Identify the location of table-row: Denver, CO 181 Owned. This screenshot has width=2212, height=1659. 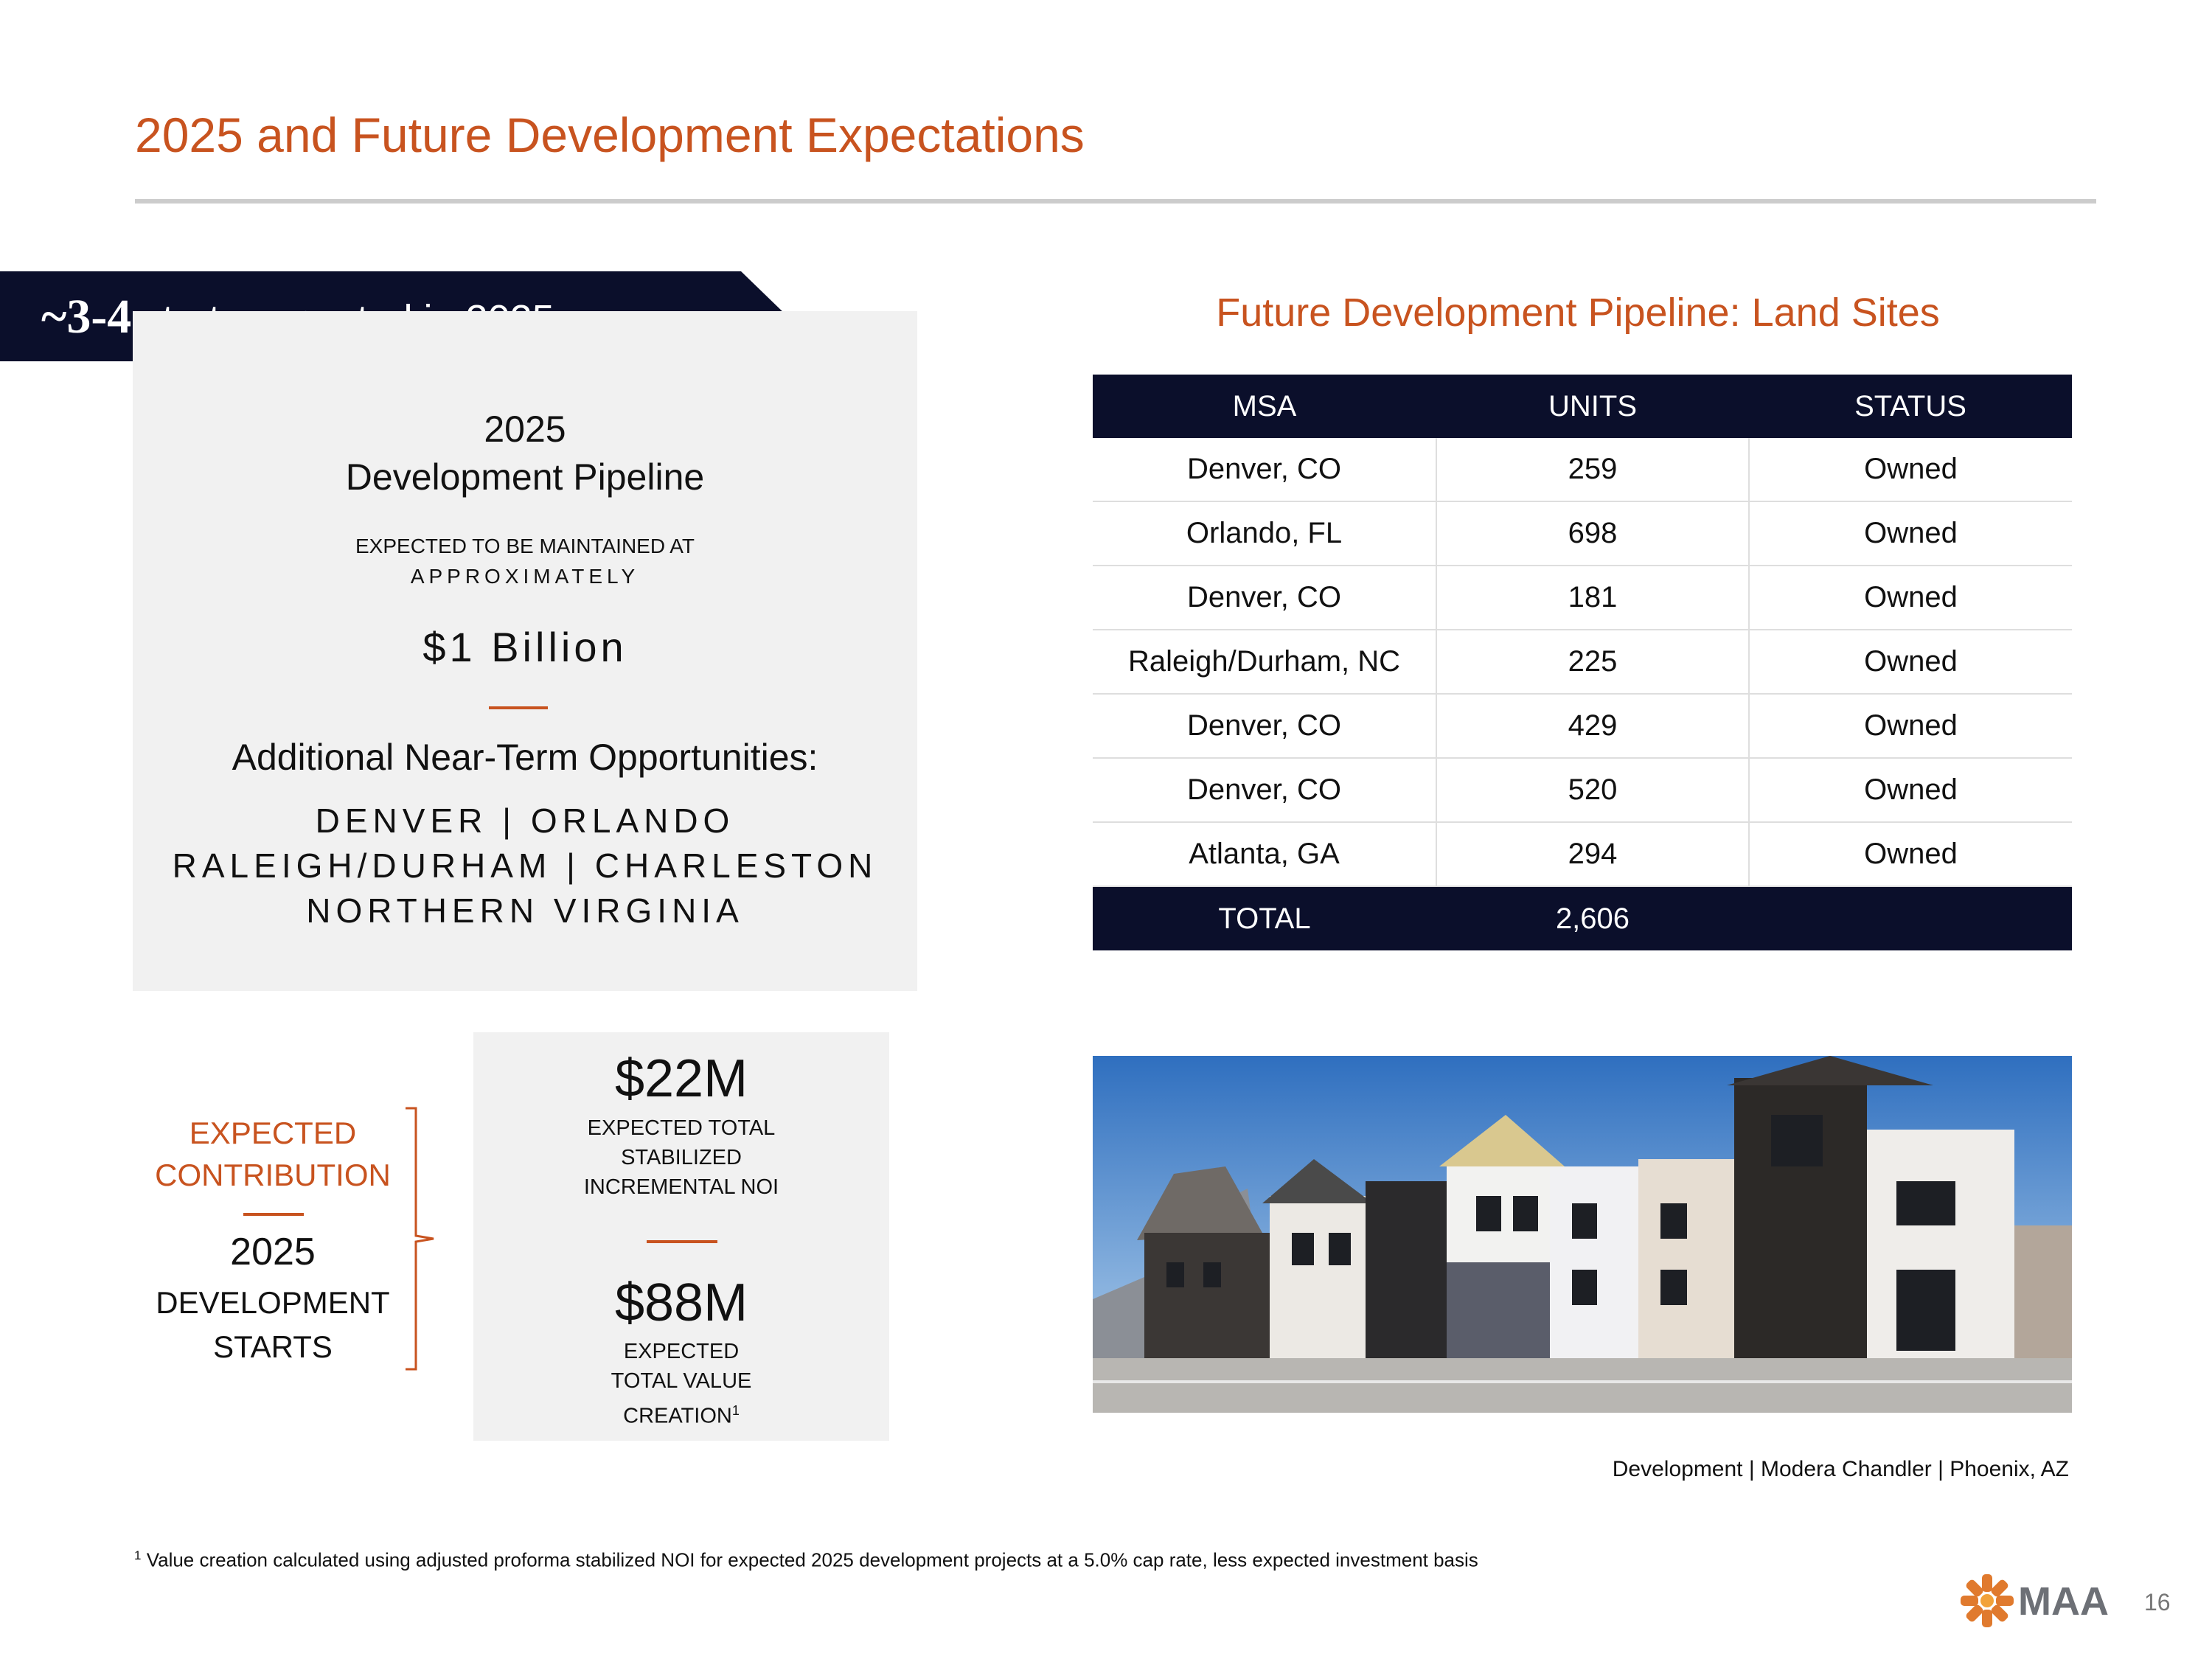
(1582, 598).